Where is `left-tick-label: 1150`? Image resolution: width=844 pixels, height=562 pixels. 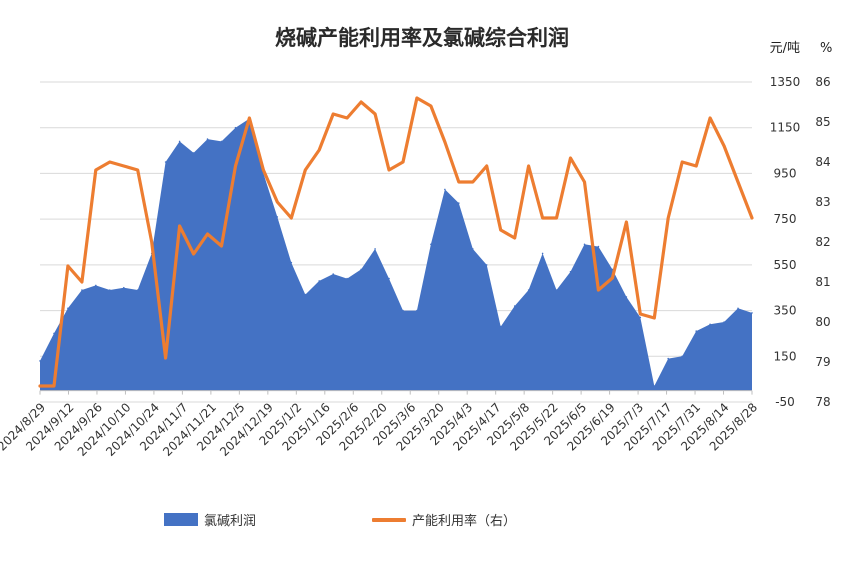
left-tick-label: 1150 is located at coordinates (785, 128).